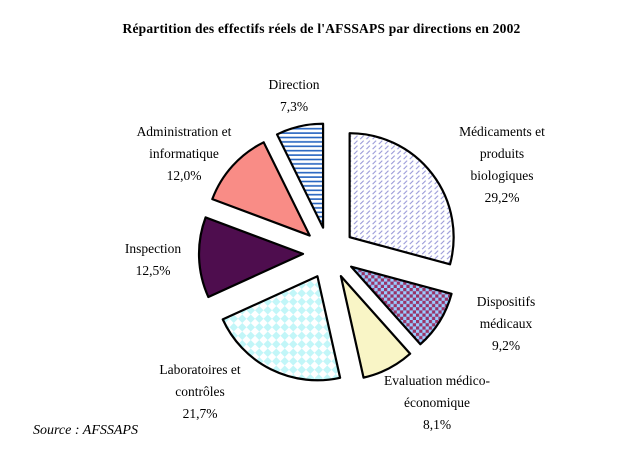 The image size is (643, 454). What do you see at coordinates (281, 328) in the screenshot?
I see `pie-slice-laboratoires-controles` at bounding box center [281, 328].